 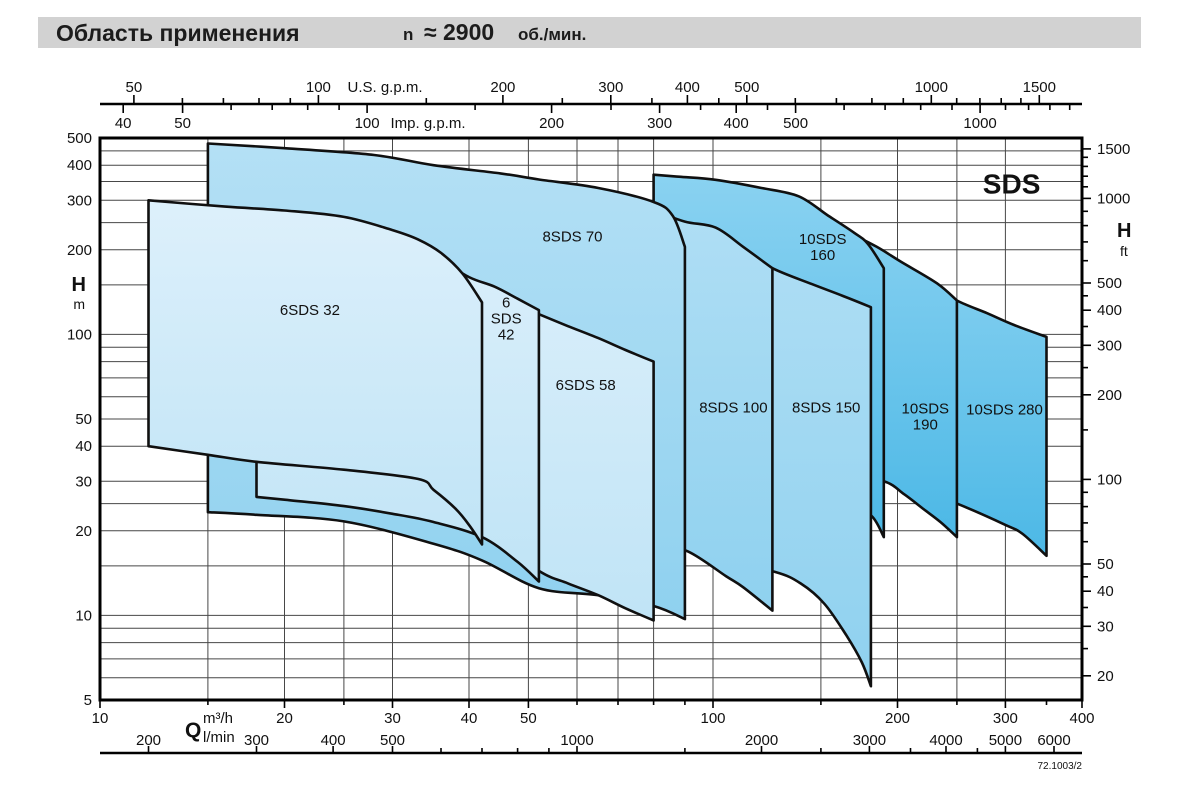 I want to click on series-brand: SDS, so click(x=1012, y=183).